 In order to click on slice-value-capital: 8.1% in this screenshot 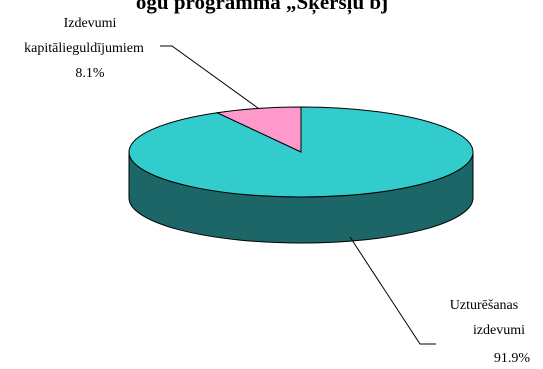, I will do `click(90, 73)`.